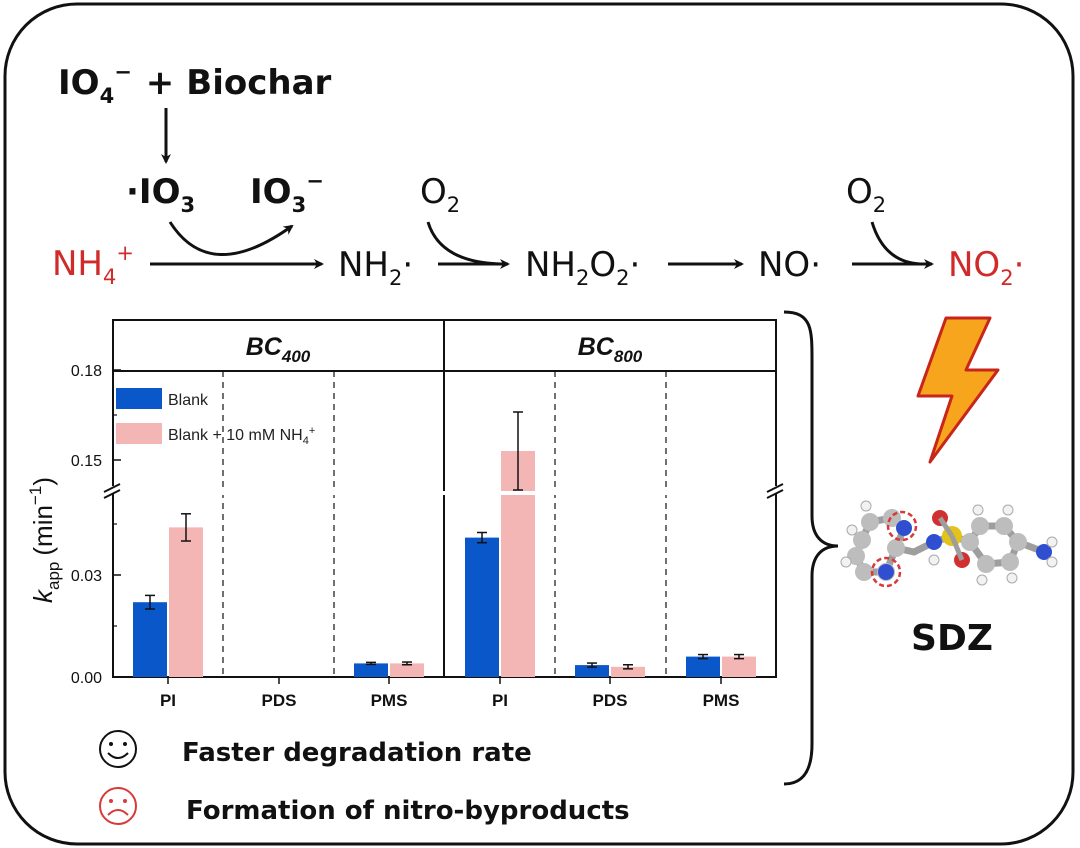 The height and width of the screenshot is (848, 1080). What do you see at coordinates (389, 700) in the screenshot?
I see `x-tick-label-2: PMS` at bounding box center [389, 700].